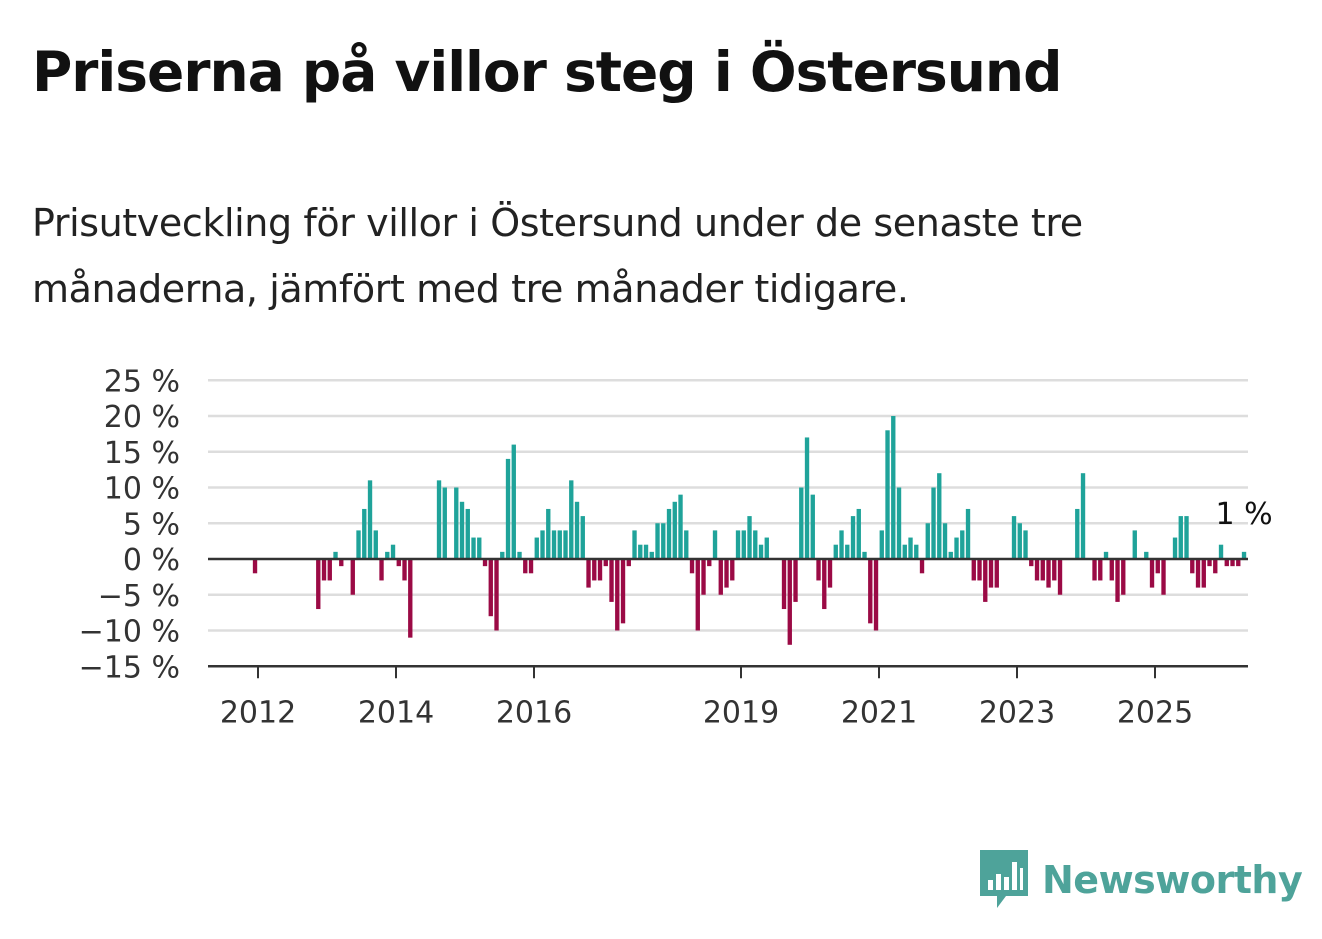 The width and height of the screenshot is (1322, 939). I want to click on y-tick-label: 5 %, so click(151, 524).